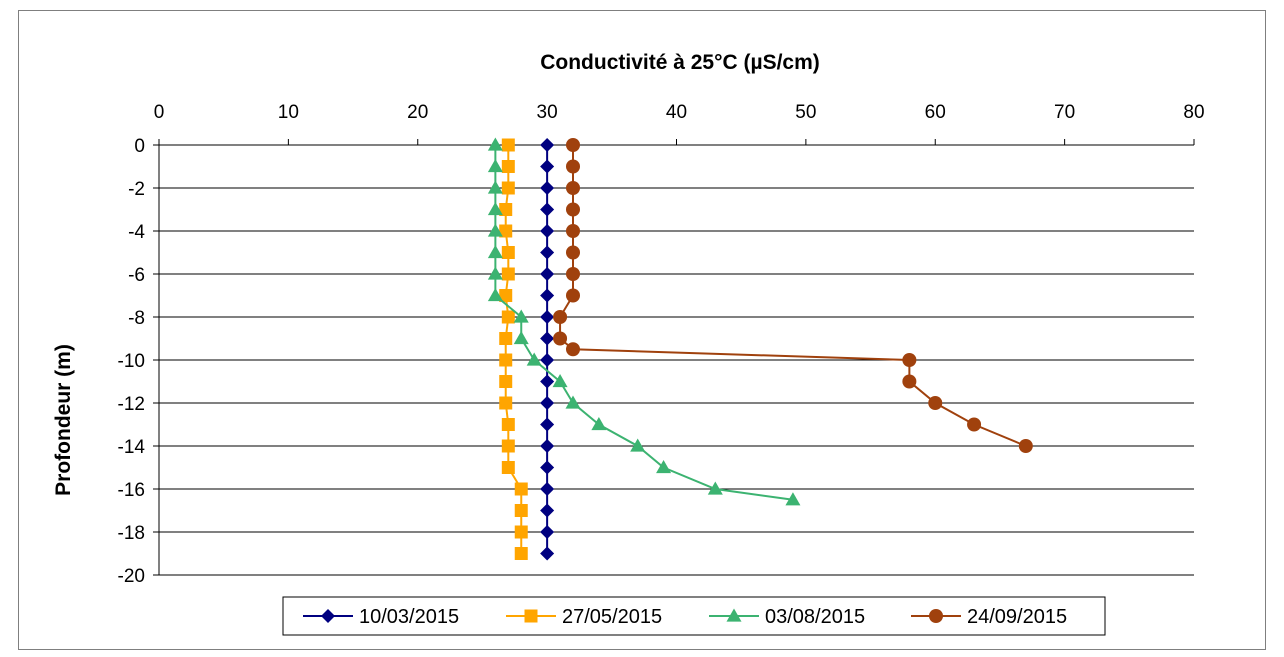 This screenshot has height=657, width=1284. What do you see at coordinates (547, 112) in the screenshot?
I see `x-tick-label: 30` at bounding box center [547, 112].